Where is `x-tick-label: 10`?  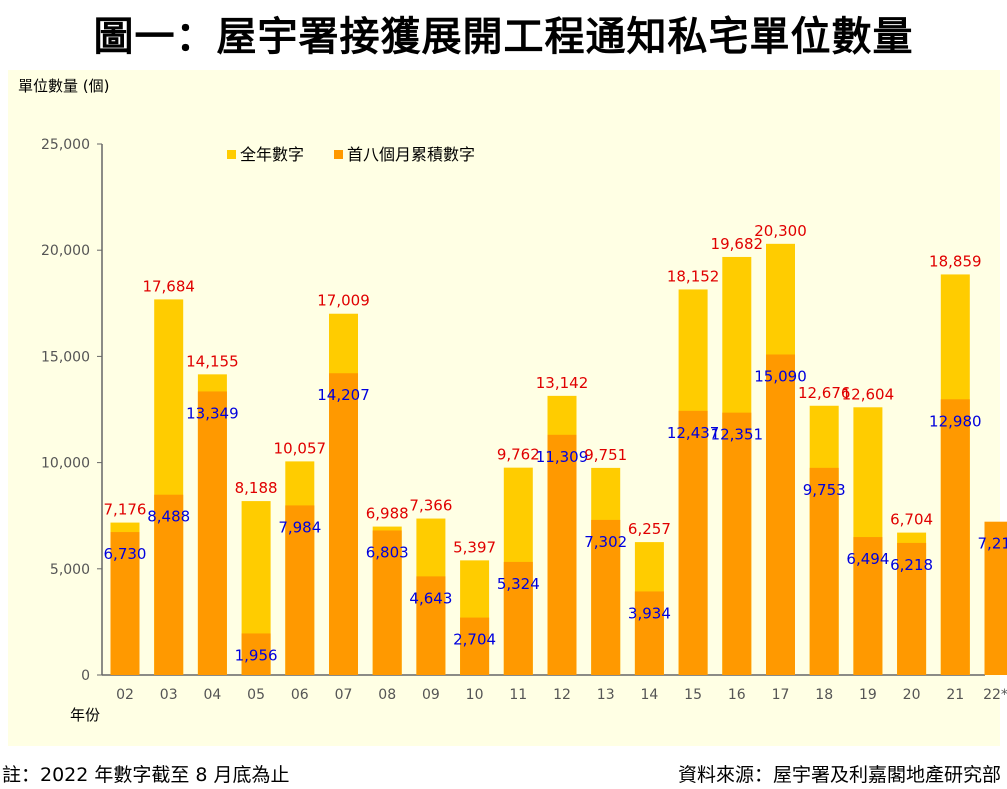
x-tick-label: 10 is located at coordinates (475, 695).